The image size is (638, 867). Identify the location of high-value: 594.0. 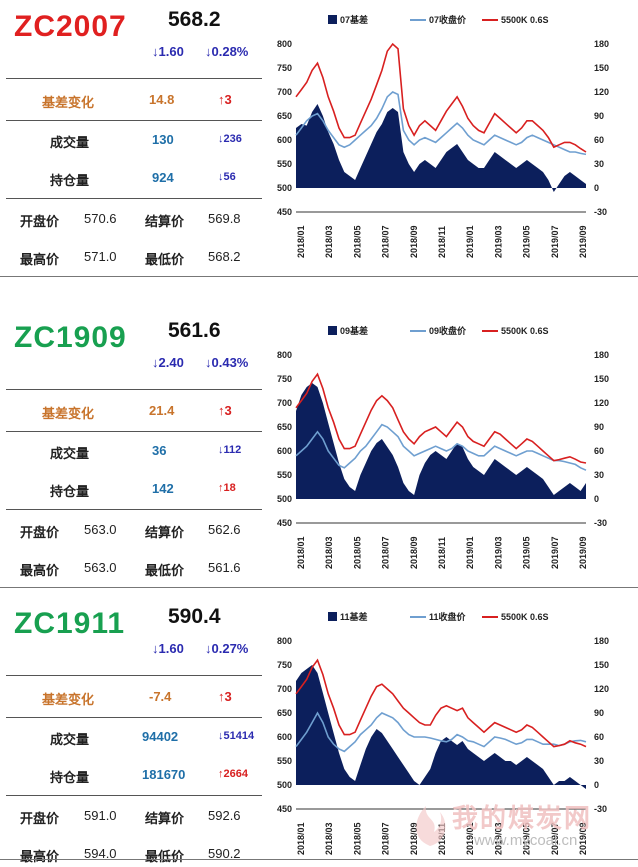
(100, 853).